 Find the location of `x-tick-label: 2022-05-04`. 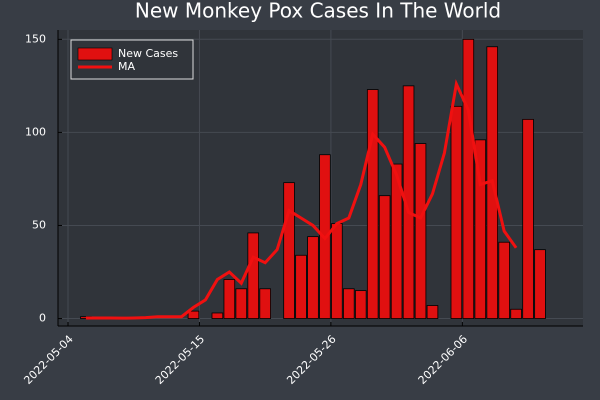

x-tick-label: 2022-05-04 is located at coordinates (48, 360).